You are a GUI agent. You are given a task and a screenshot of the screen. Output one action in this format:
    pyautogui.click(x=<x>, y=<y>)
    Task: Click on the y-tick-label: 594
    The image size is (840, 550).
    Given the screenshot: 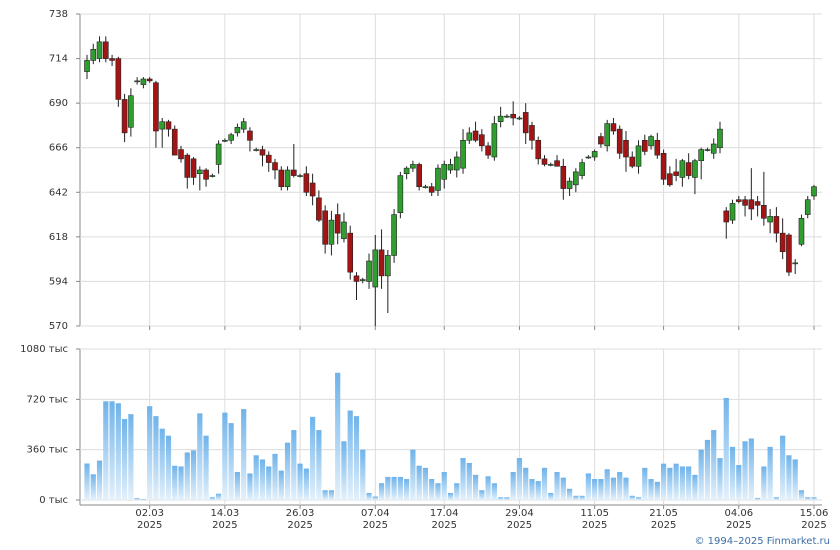 What is the action you would take?
    pyautogui.click(x=58, y=281)
    